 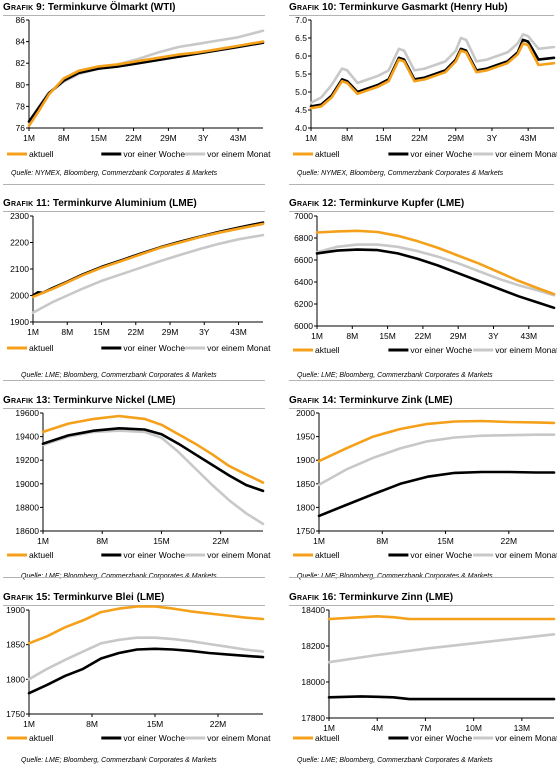 I want to click on y-tick-label: 18000, so click(x=313, y=682).